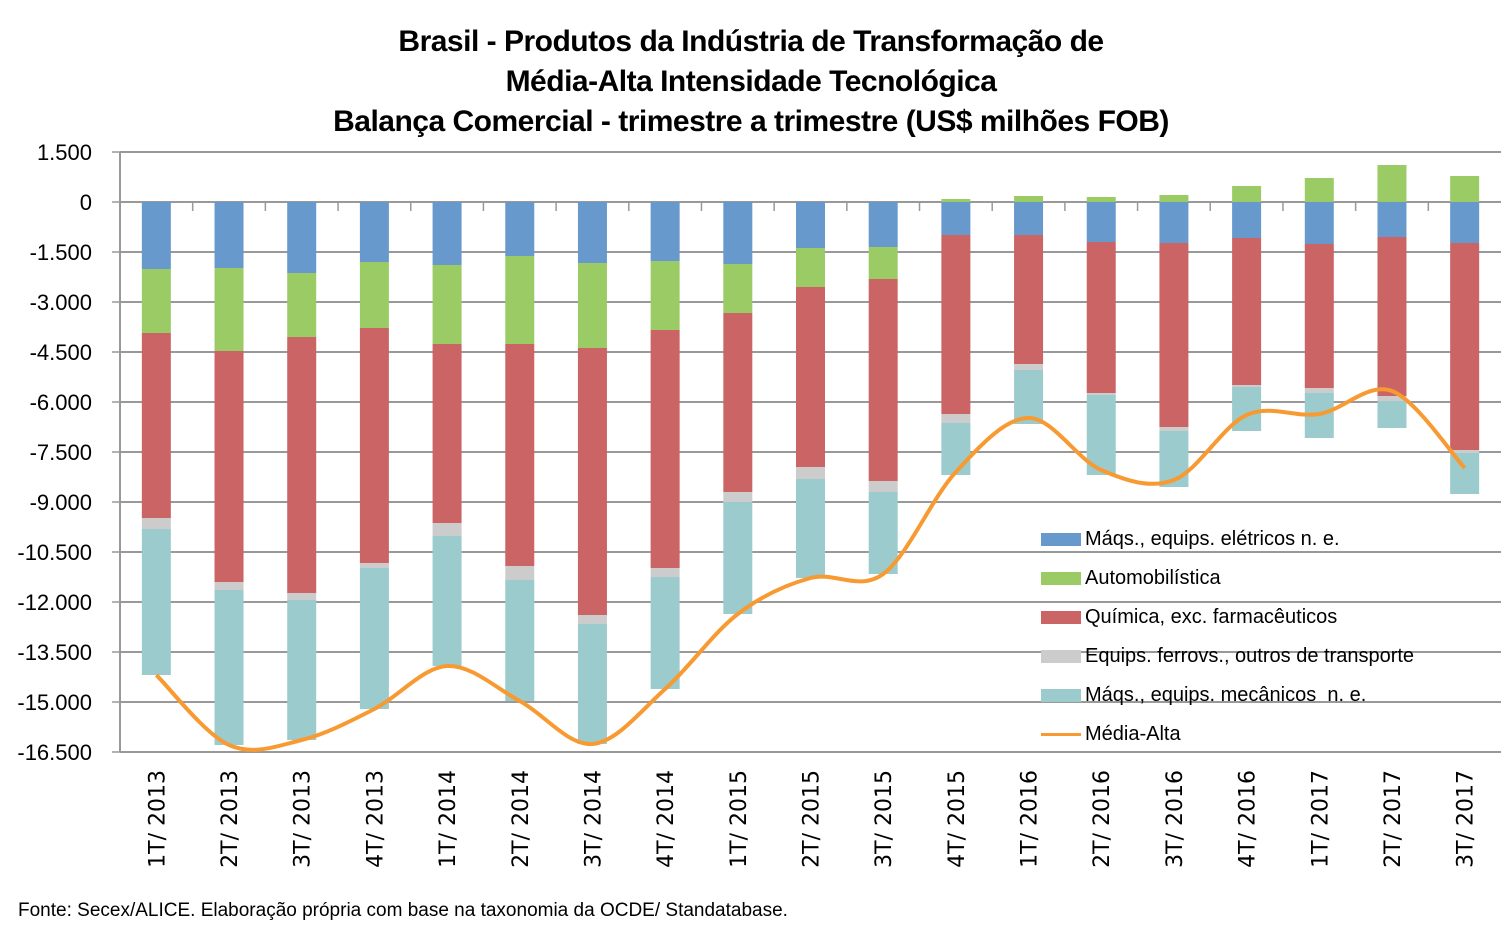 The height and width of the screenshot is (929, 1502). What do you see at coordinates (54, 652) in the screenshot?
I see `y-tick-label: -13.500` at bounding box center [54, 652].